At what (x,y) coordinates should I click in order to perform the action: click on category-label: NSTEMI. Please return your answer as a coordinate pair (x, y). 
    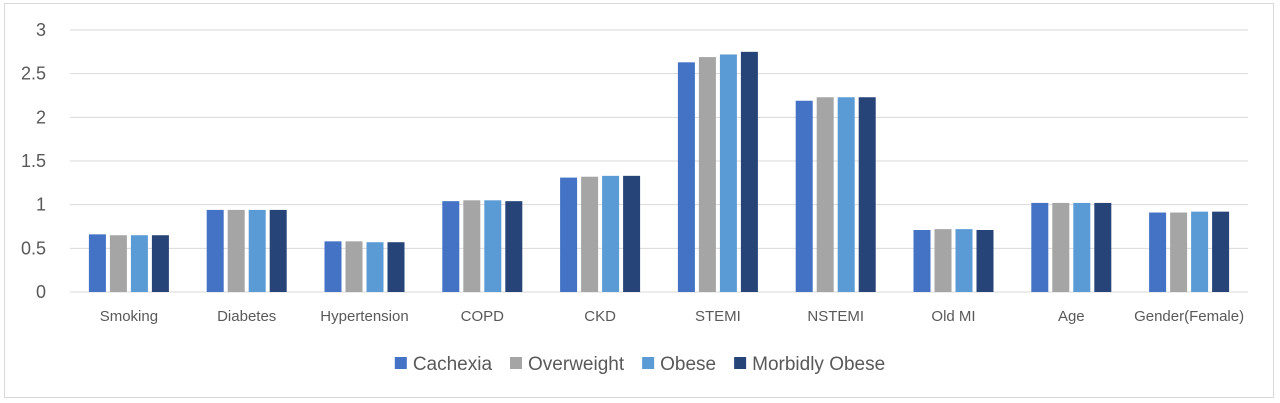
    Looking at the image, I should click on (835, 316).